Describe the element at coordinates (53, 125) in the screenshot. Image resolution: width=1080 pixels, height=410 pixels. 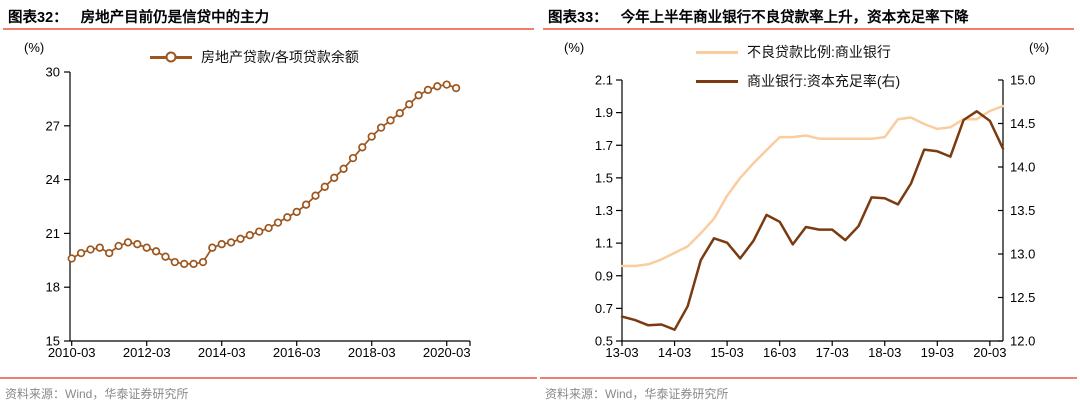
I see `svg-text: 27` at that location.